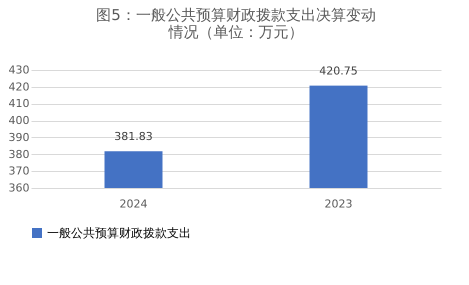 The width and height of the screenshot is (469, 285). I want to click on y-tick-label: 410, so click(19, 103).